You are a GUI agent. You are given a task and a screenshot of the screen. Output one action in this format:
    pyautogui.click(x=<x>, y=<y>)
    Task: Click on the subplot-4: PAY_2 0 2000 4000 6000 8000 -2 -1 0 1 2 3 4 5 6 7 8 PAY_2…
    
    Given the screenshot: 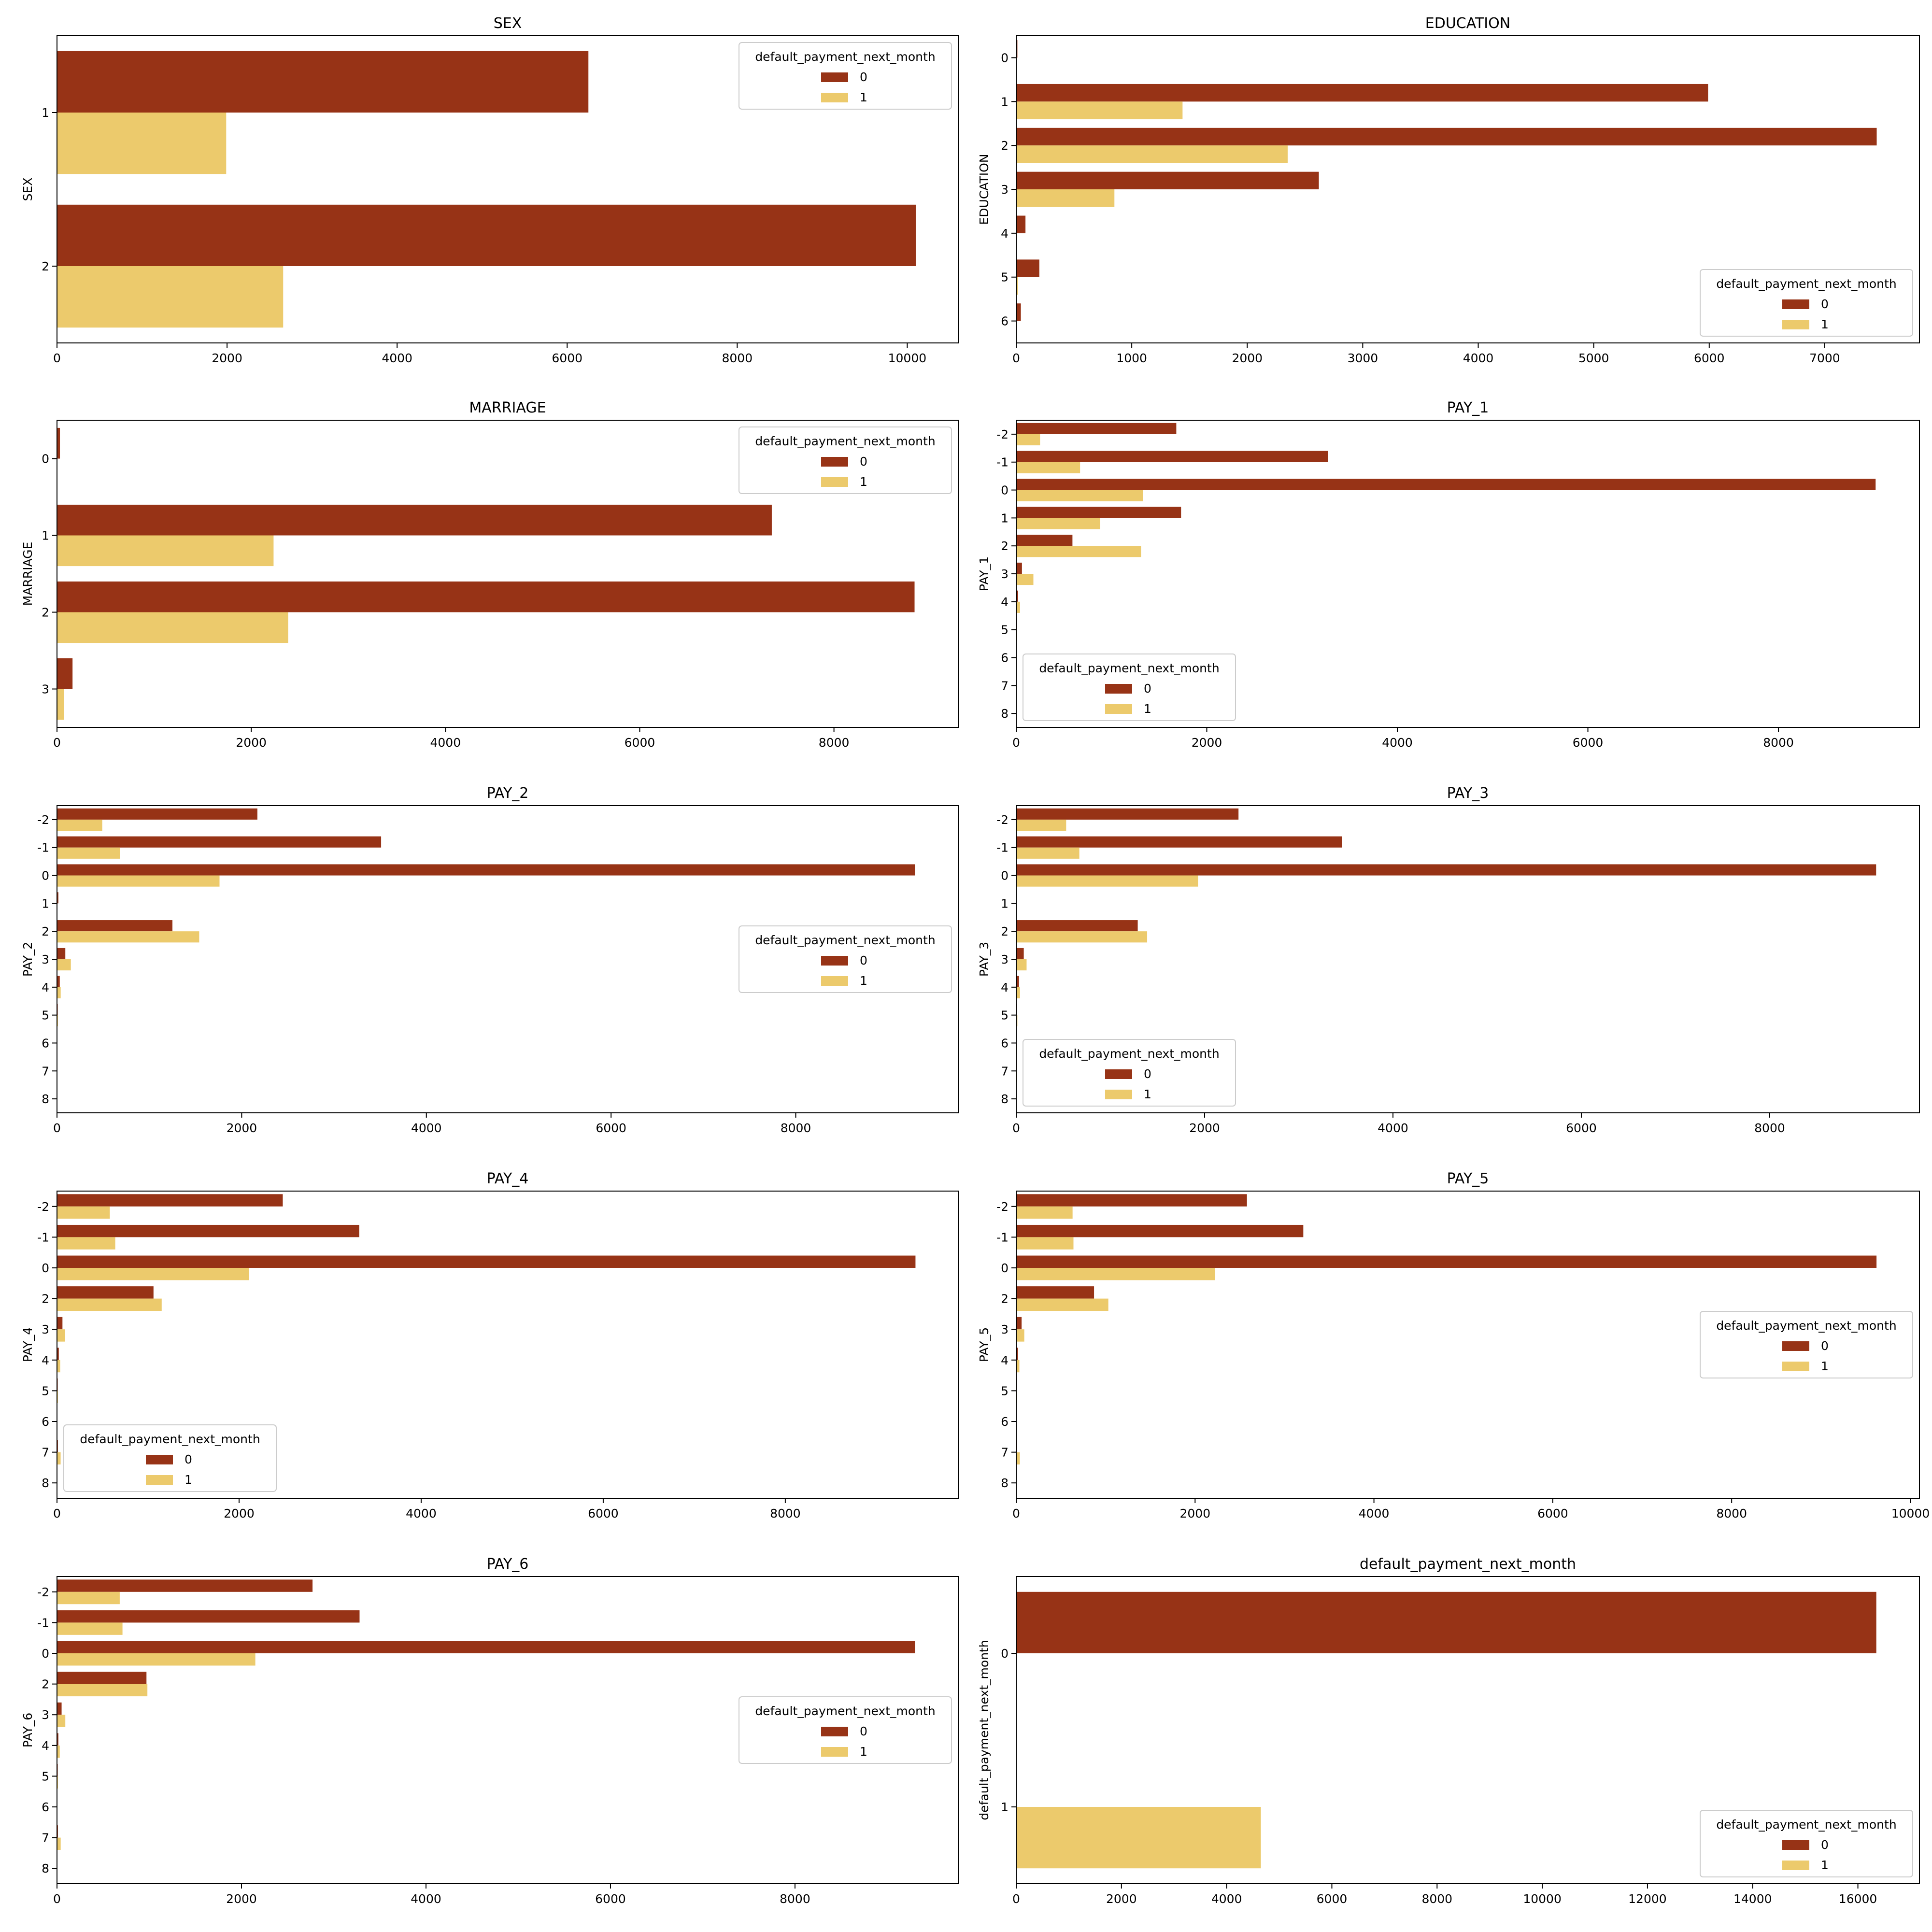 What is the action you would take?
    pyautogui.click(x=490, y=960)
    